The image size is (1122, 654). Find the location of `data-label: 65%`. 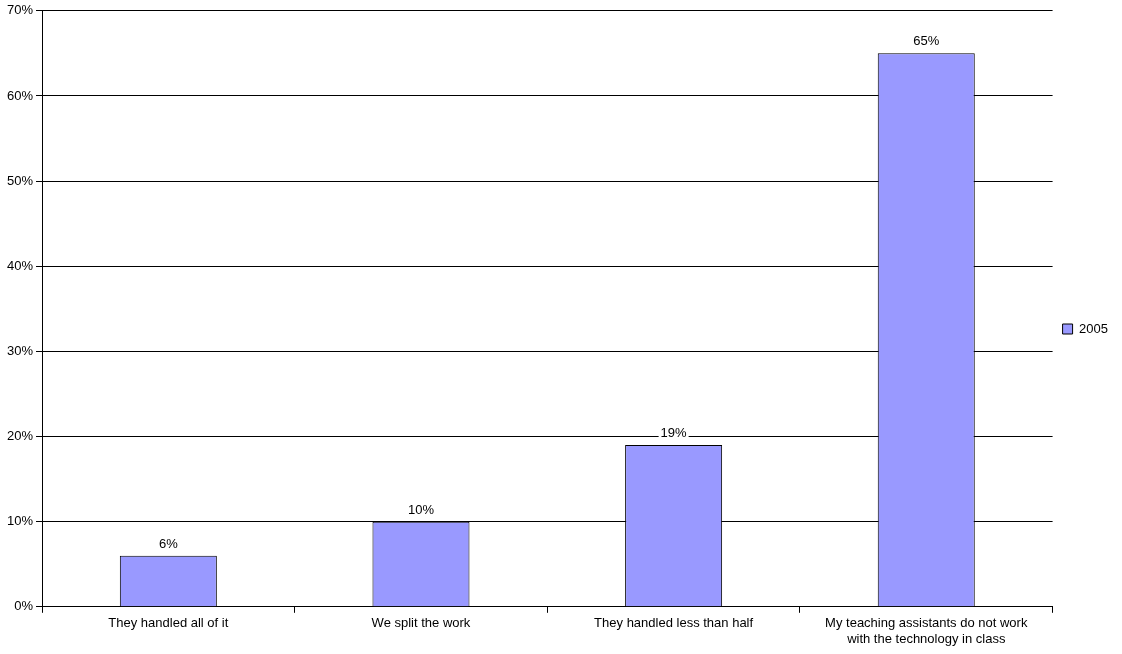

data-label: 65% is located at coordinates (926, 41).